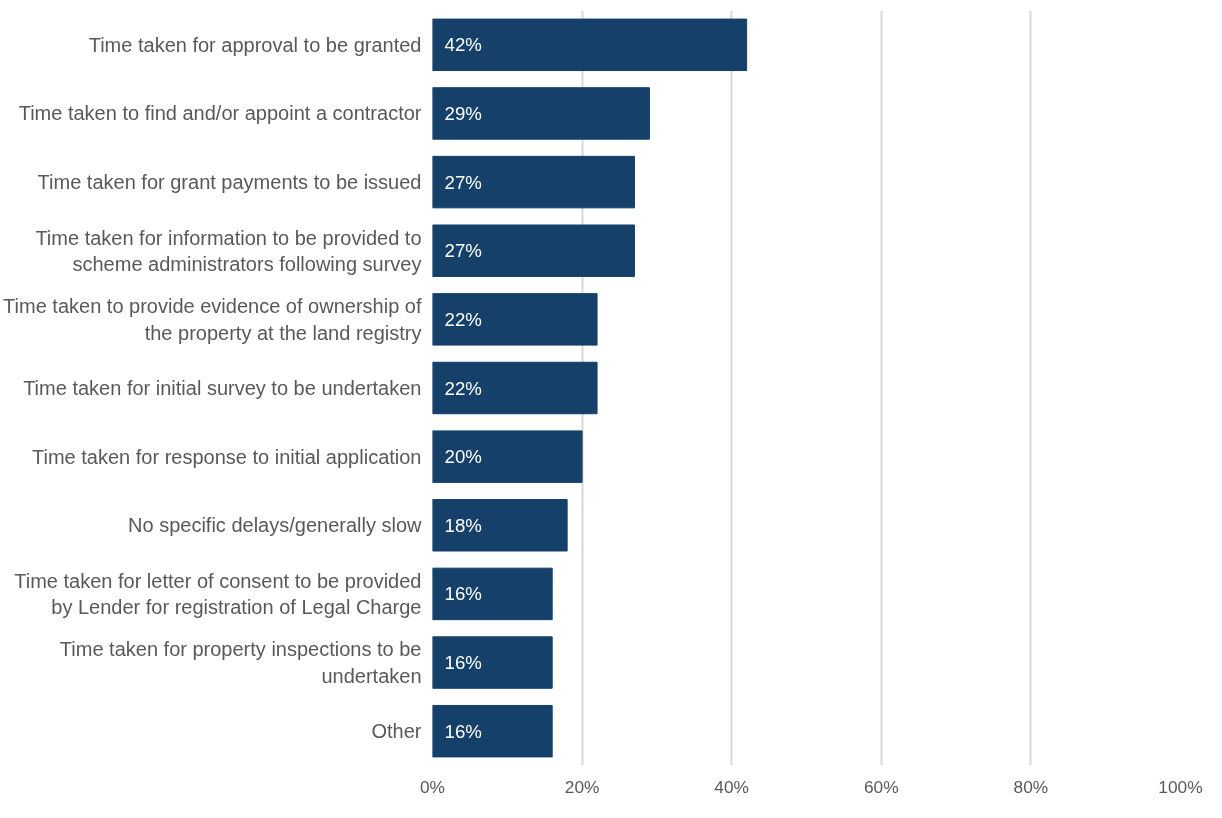 The height and width of the screenshot is (818, 1222). What do you see at coordinates (881, 786) in the screenshot?
I see `x-tick-label: 60%` at bounding box center [881, 786].